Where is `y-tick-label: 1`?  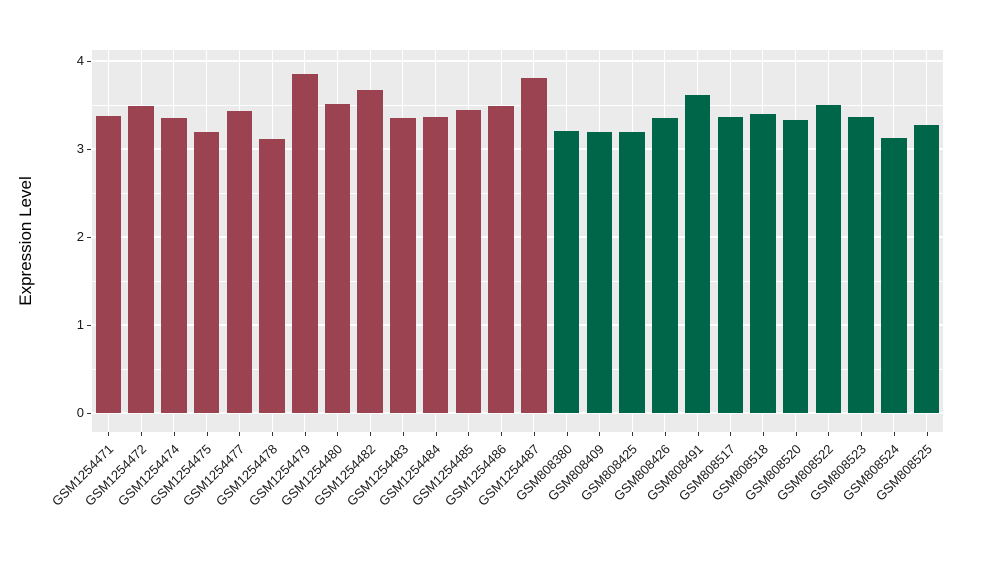
y-tick-label: 1 is located at coordinates (80, 325).